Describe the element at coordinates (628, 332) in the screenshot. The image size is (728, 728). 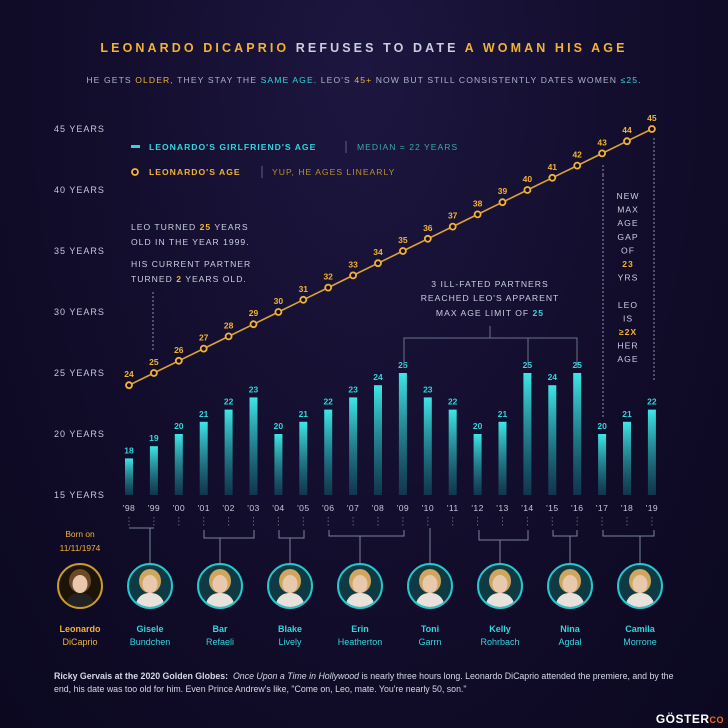
I see `annotation-gap-text: ≥2X` at that location.